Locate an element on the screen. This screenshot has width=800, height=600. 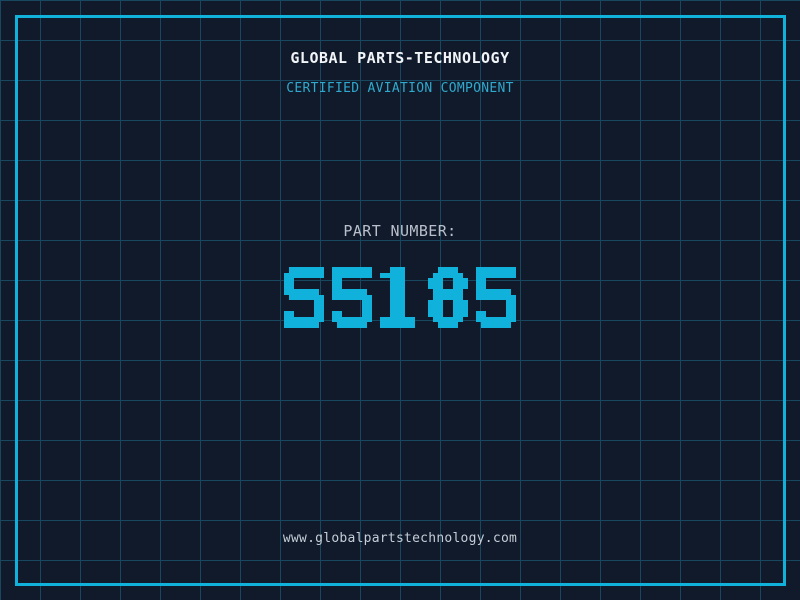
company-title: GLOBAL PARTS-TECHNOLOGY is located at coordinates (400, 58).